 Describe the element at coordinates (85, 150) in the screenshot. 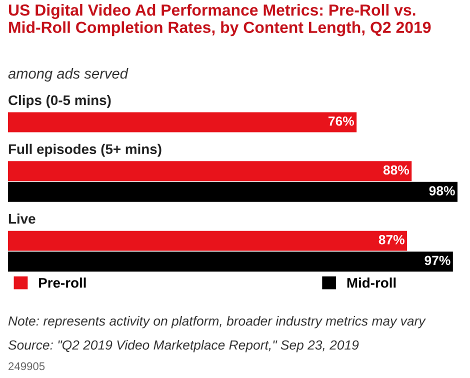

I see `y-tick-label: Full episodes (5+ mins)` at that location.